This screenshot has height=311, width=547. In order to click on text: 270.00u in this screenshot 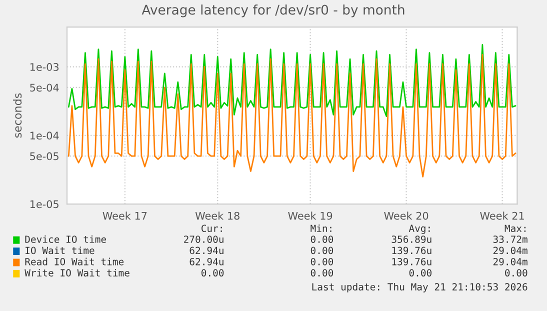, I will do `click(204, 239)`.